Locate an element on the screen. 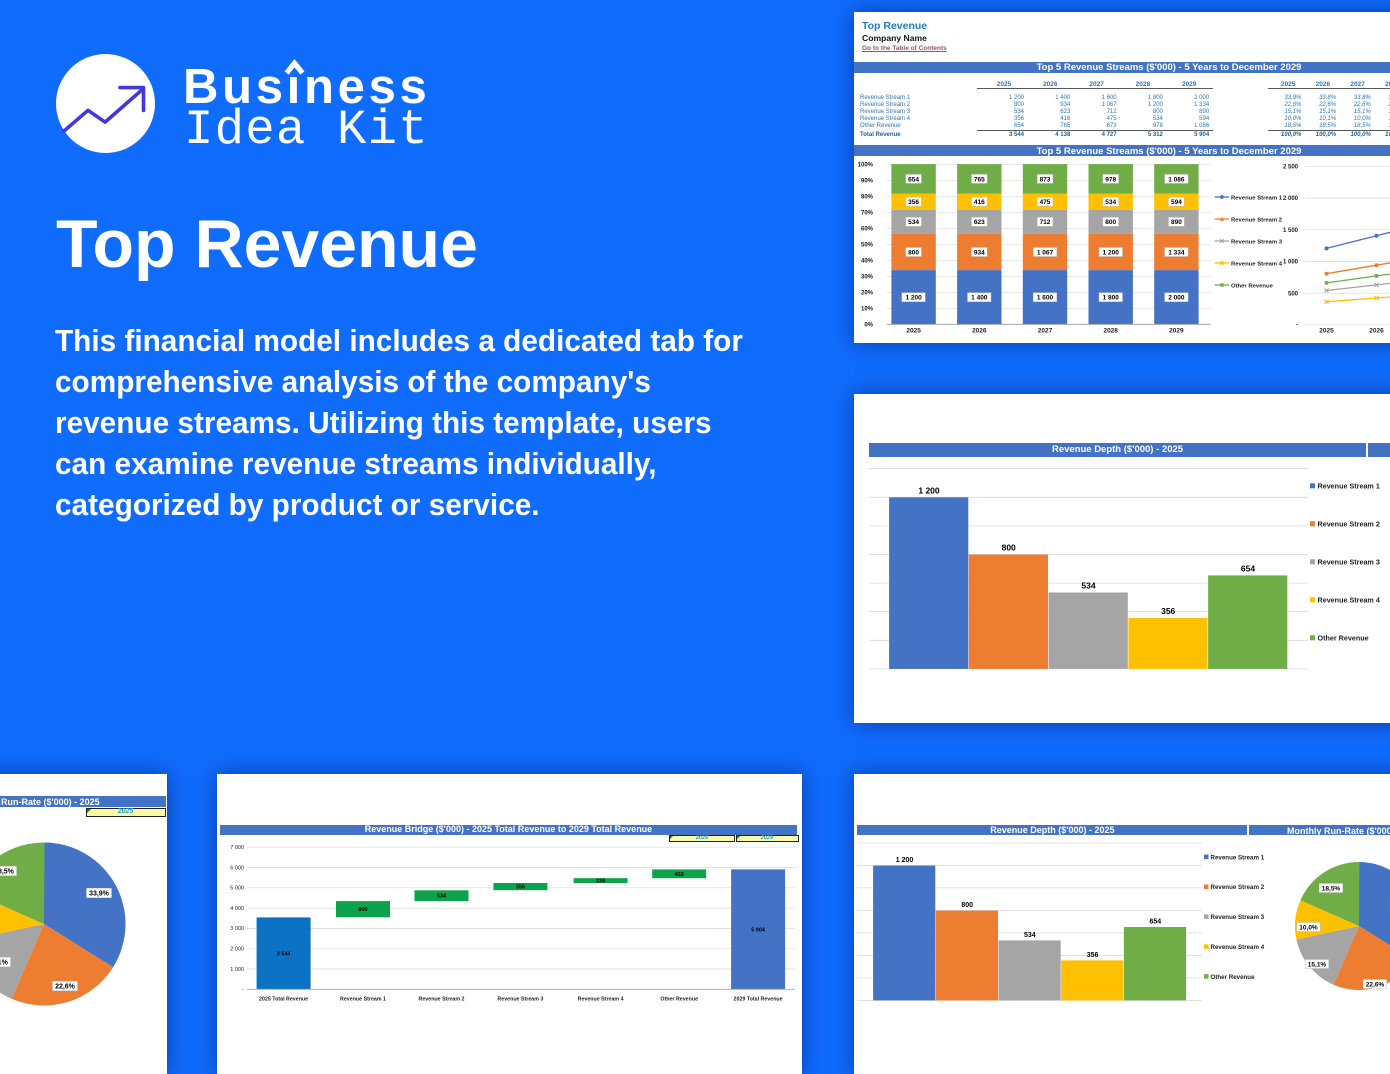 The image size is (1390, 1074). svg-text: 712 is located at coordinates (1045, 222).